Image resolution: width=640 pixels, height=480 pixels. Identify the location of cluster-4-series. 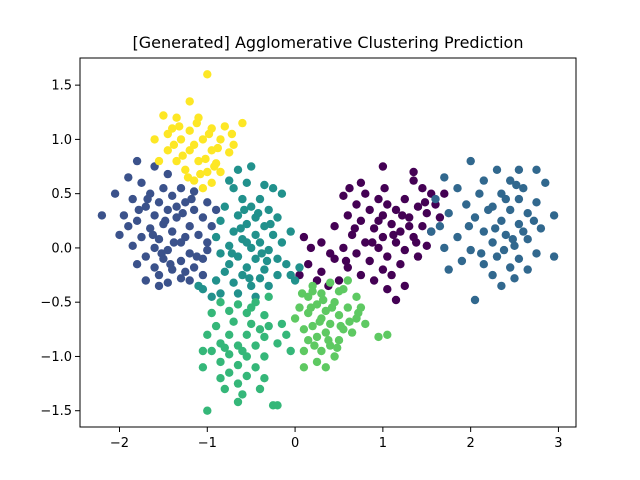
(493, 230).